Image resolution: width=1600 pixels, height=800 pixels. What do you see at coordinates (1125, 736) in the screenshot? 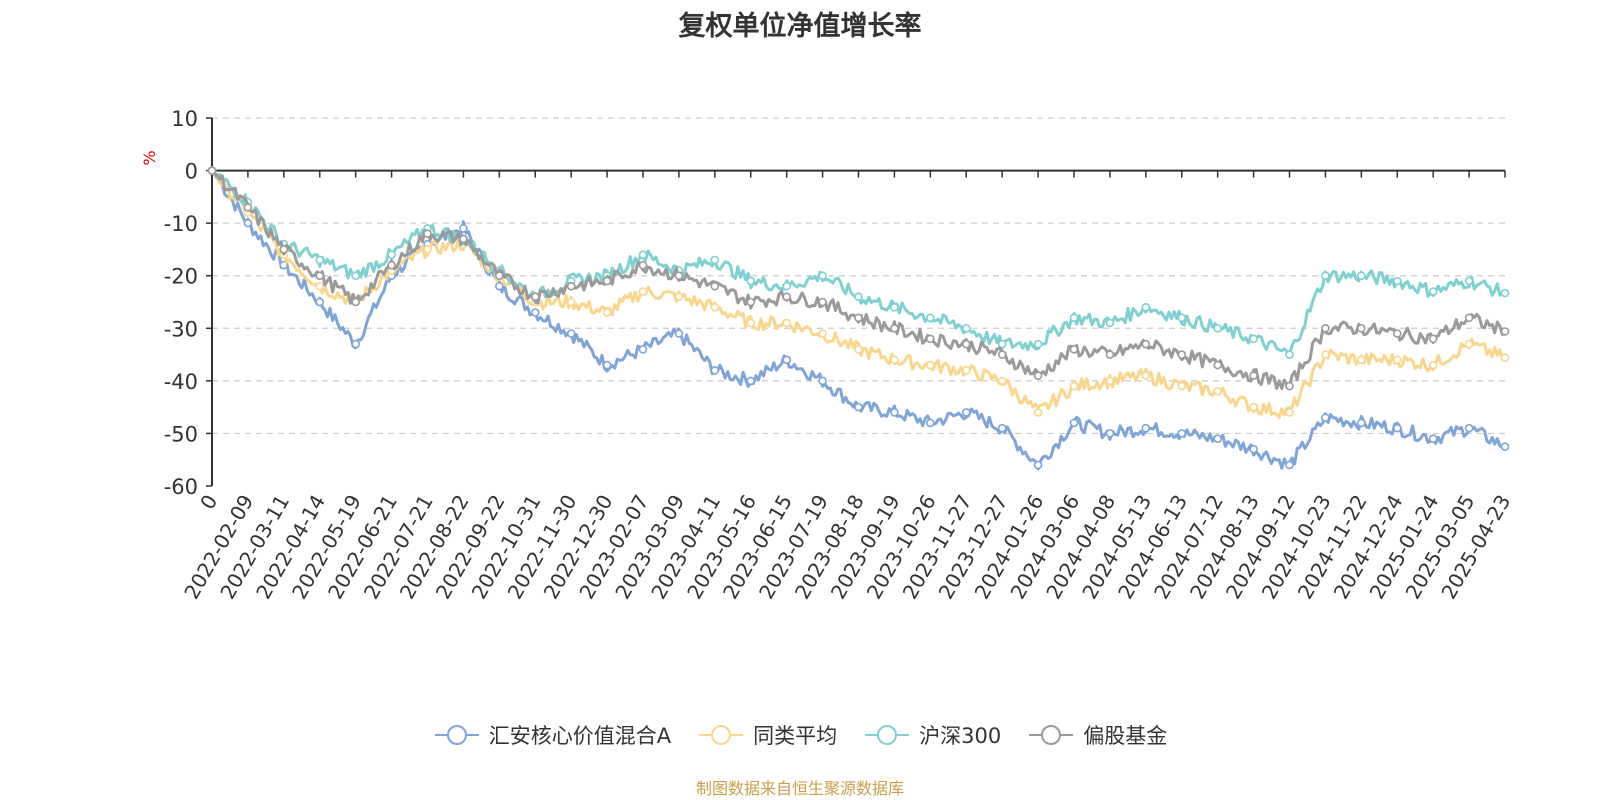
I see `legend-label: 偏股基金` at bounding box center [1125, 736].